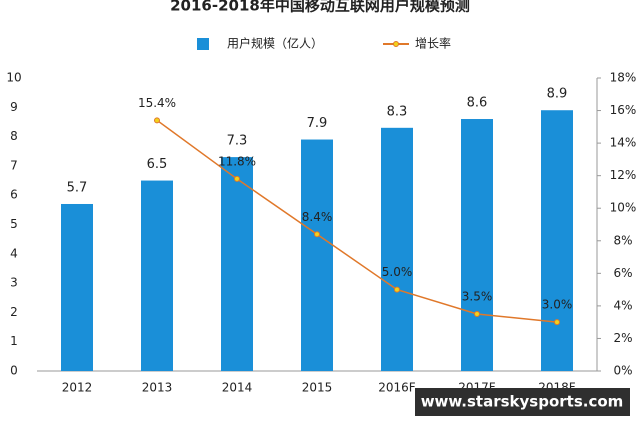 This screenshot has height=427, width=640. What do you see at coordinates (14, 312) in the screenshot?
I see `y-tick-label: 2` at bounding box center [14, 312].